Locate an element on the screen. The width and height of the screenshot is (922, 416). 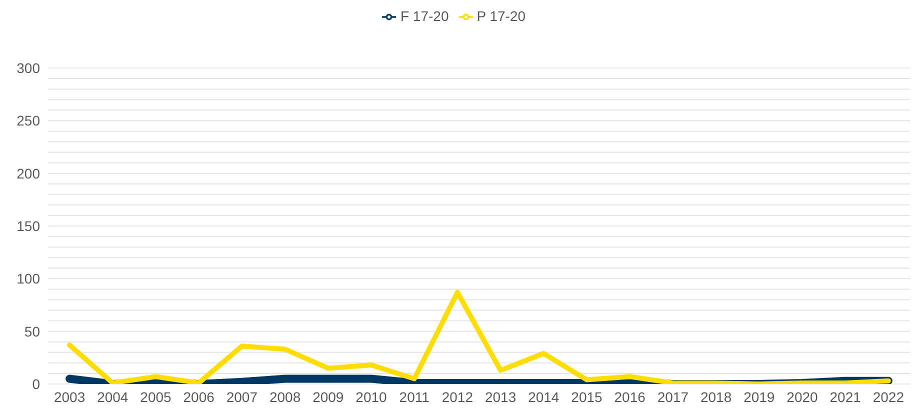
x-tick-label: 2013 is located at coordinates (500, 396).